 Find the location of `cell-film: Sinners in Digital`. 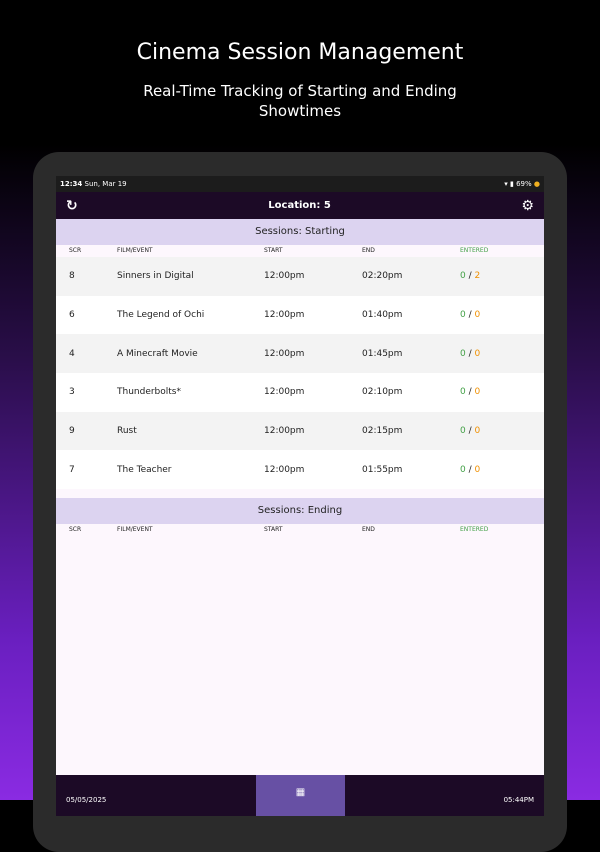

cell-film: Sinners in Digital is located at coordinates (155, 276).